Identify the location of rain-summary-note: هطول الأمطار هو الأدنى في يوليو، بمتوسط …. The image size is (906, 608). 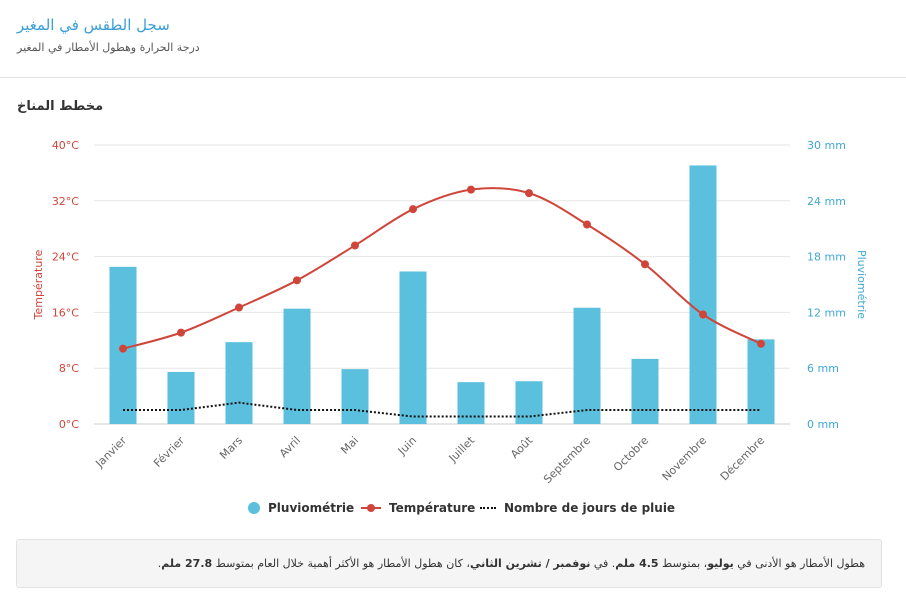
(449, 563).